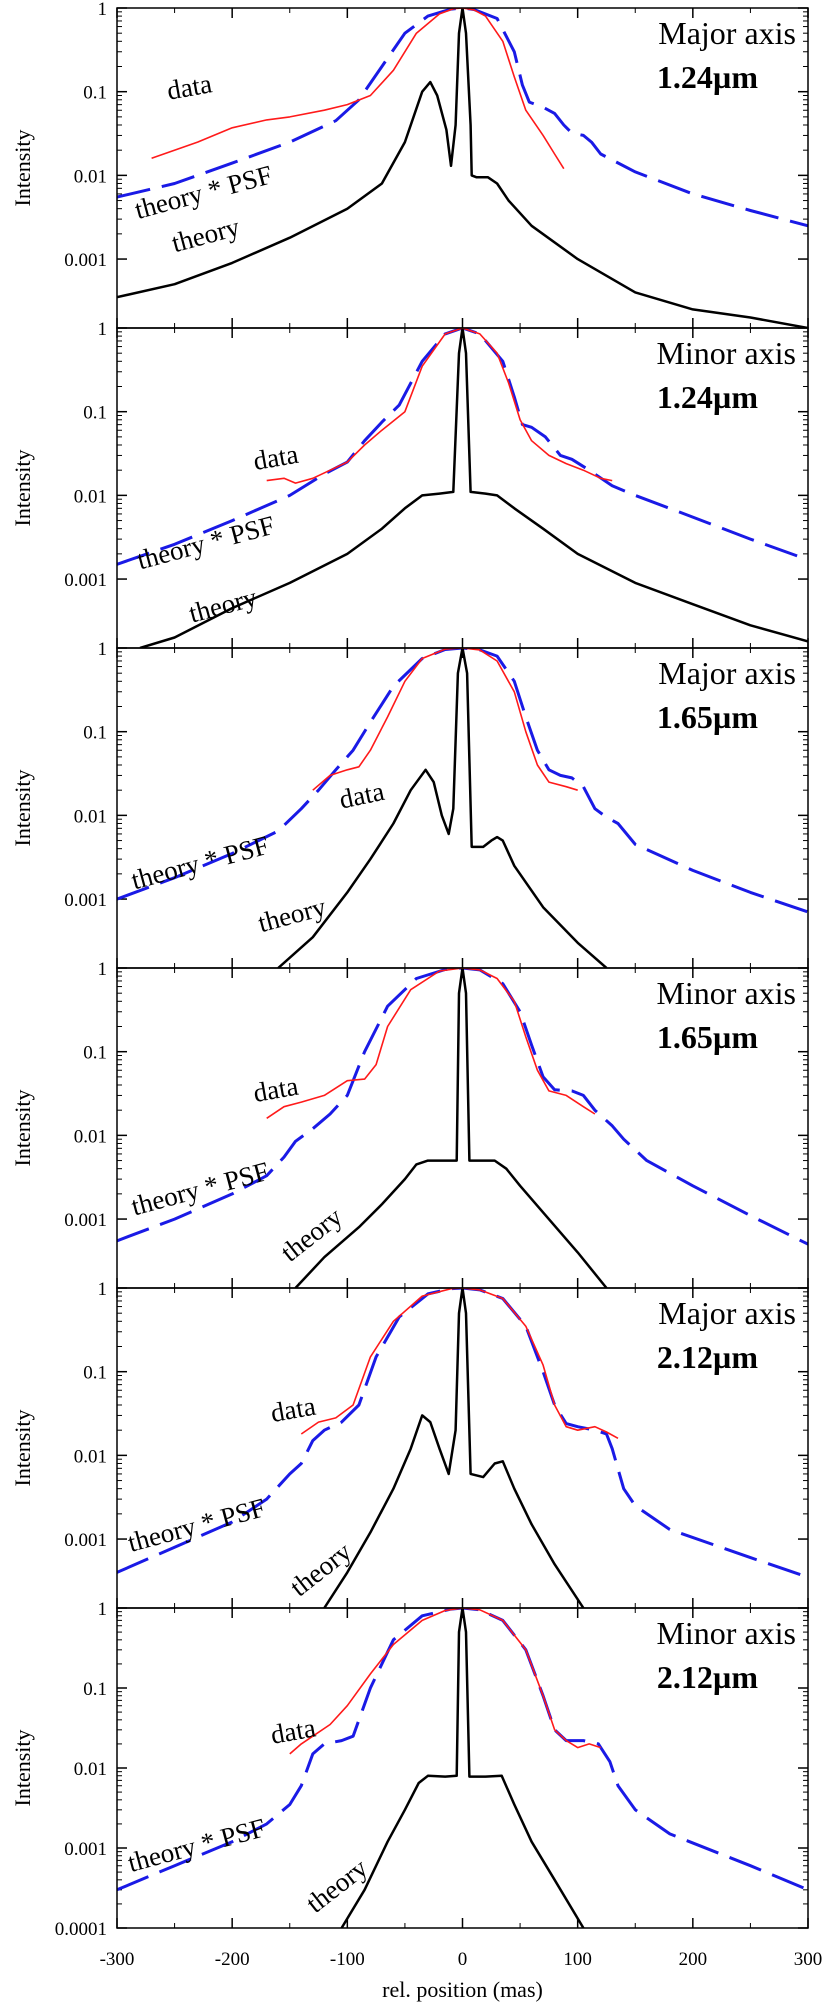 This screenshot has width=830, height=2007. I want to click on x-tick-label: -100, so click(347, 1959).